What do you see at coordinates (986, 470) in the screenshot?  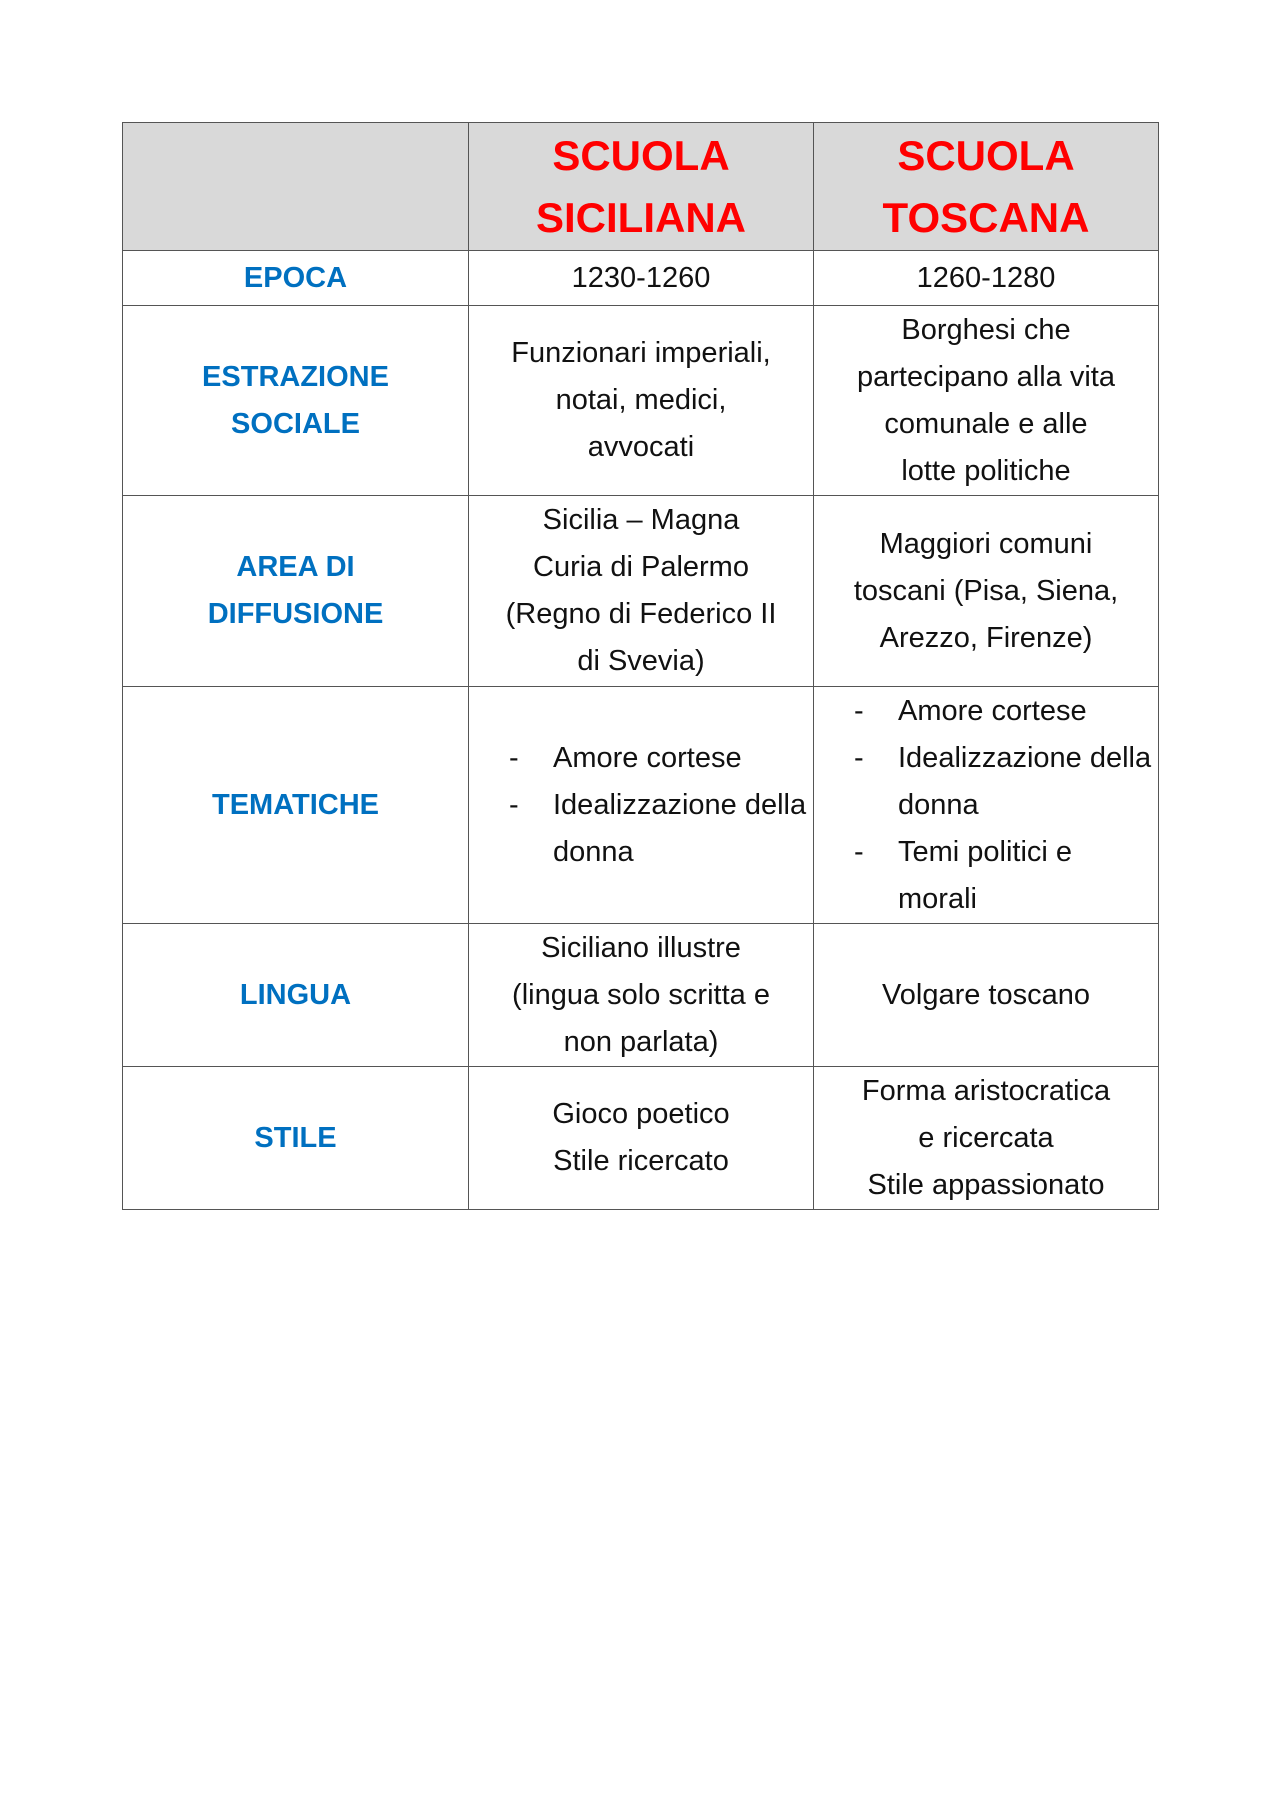 I see `text-line: lotte politiche` at bounding box center [986, 470].